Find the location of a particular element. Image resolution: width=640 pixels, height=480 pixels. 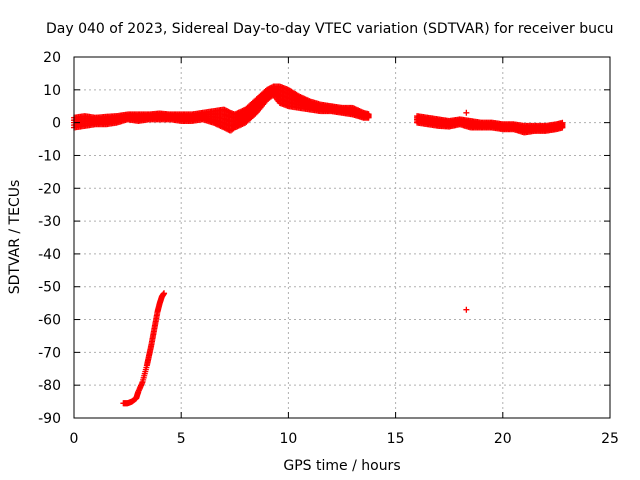

y-tick-label: -90 is located at coordinates (49, 419).